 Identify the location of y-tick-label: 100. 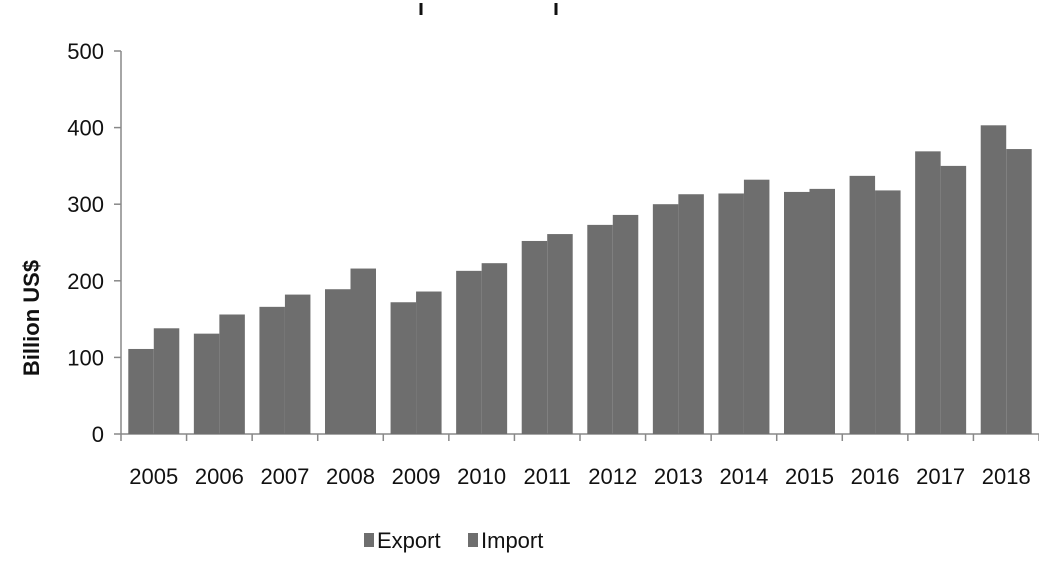
(85, 357).